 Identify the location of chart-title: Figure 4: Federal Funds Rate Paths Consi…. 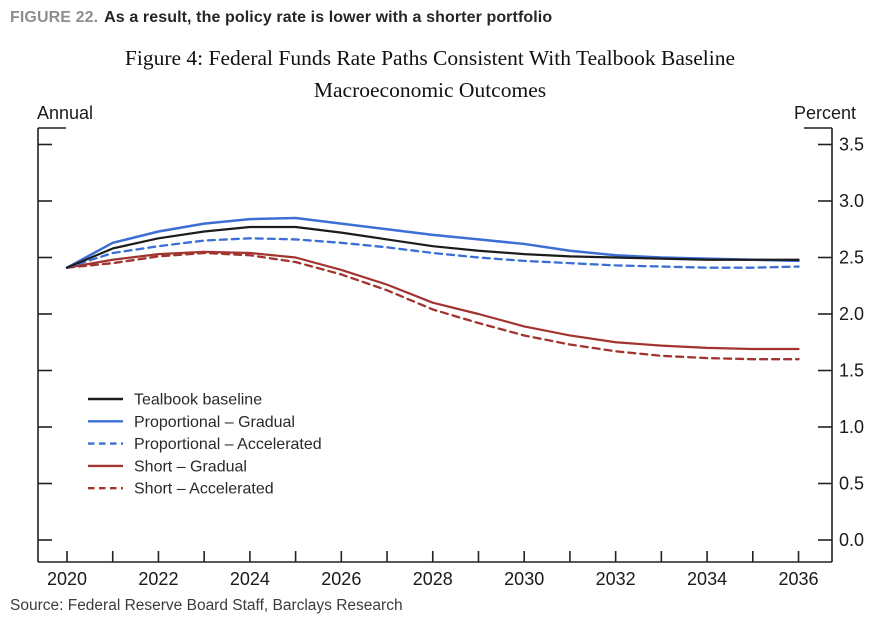
(430, 74).